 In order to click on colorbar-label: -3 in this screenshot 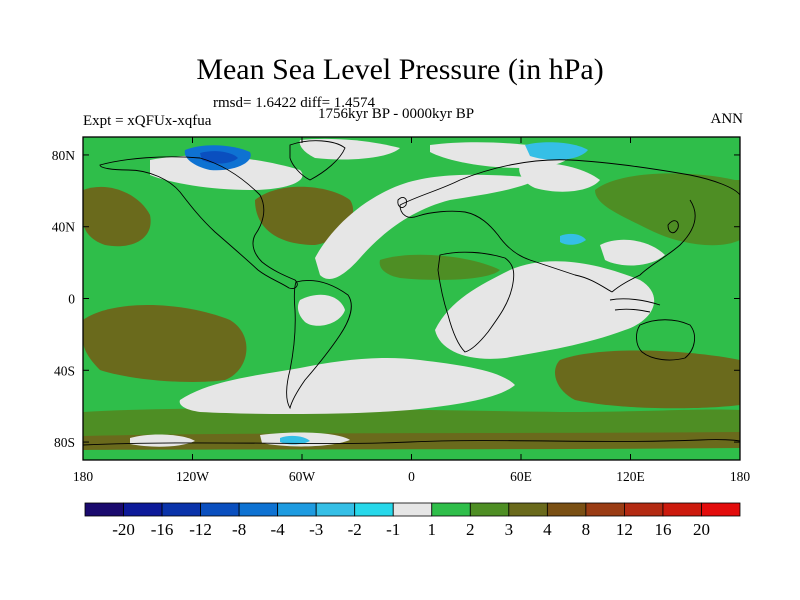, I will do `click(316, 529)`.